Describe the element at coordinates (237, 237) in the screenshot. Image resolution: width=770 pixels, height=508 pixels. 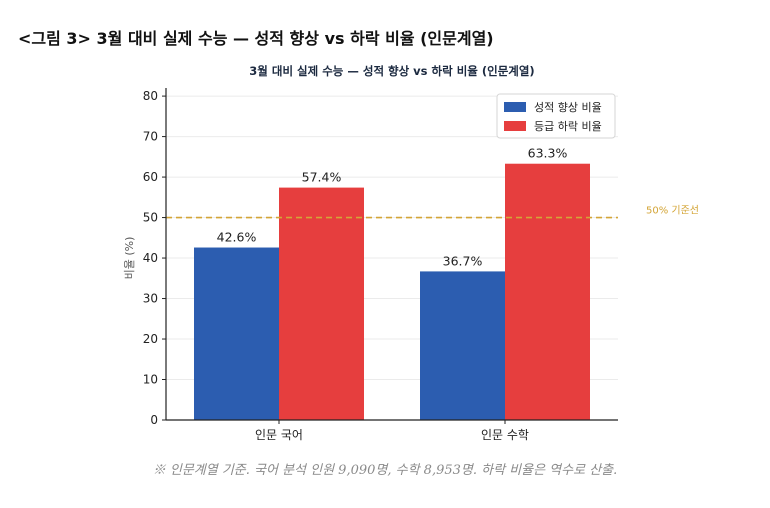
I see `data-label: 42.6%` at that location.